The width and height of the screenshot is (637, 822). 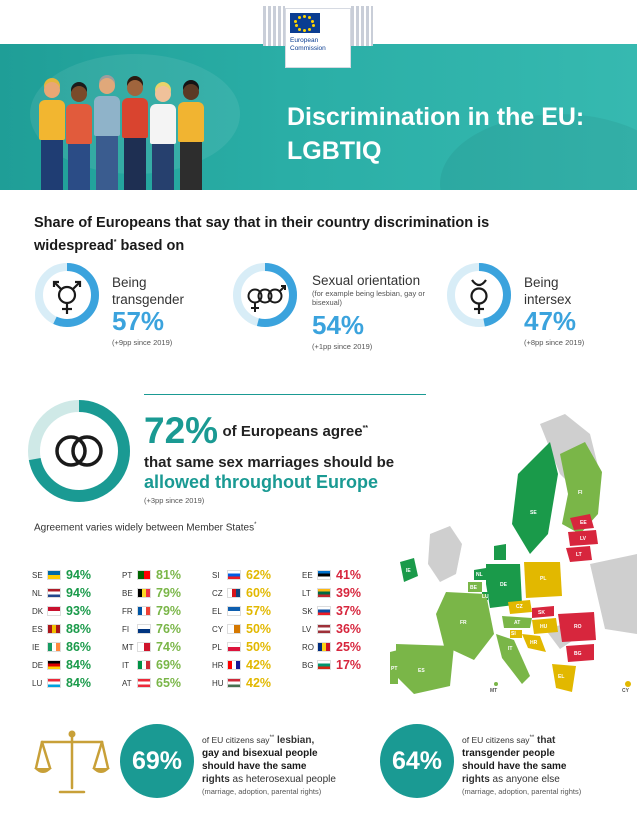 I want to click on flag-el-icon, so click(x=234, y=611).